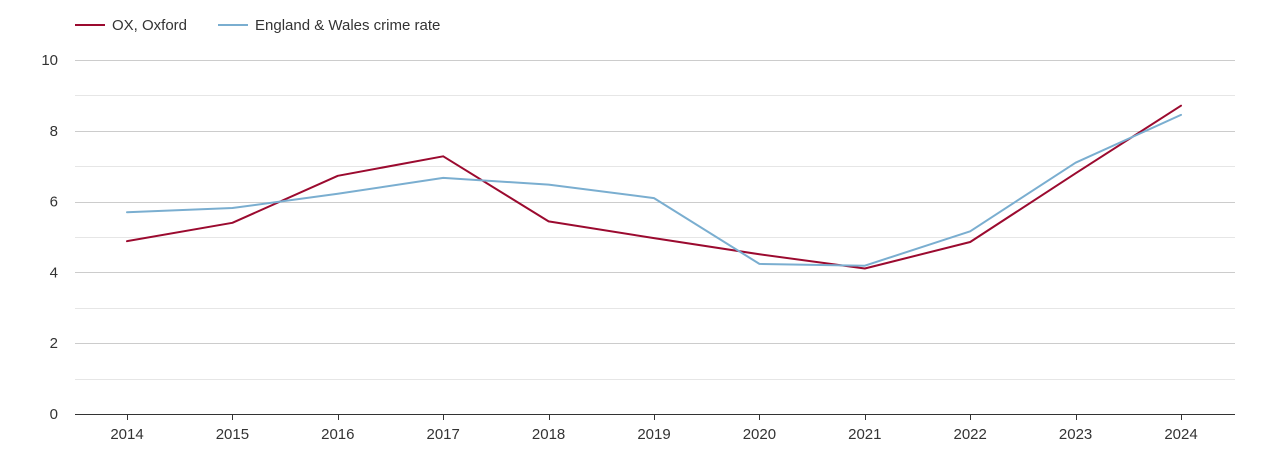  What do you see at coordinates (653, 434) in the screenshot?
I see `x-tick-label: 2019` at bounding box center [653, 434].